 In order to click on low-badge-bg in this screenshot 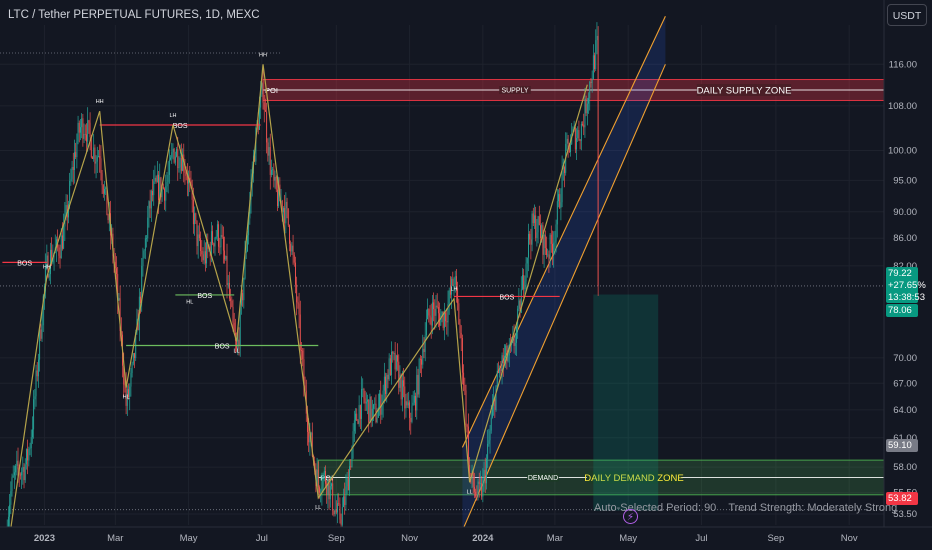, I will do `click(902, 498)`.